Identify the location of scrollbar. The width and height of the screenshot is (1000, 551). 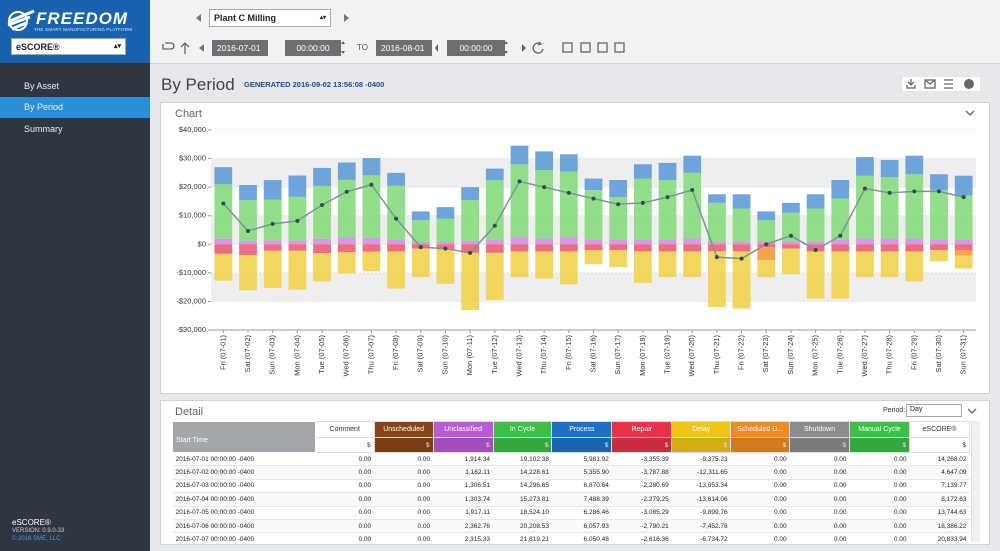
(975, 481).